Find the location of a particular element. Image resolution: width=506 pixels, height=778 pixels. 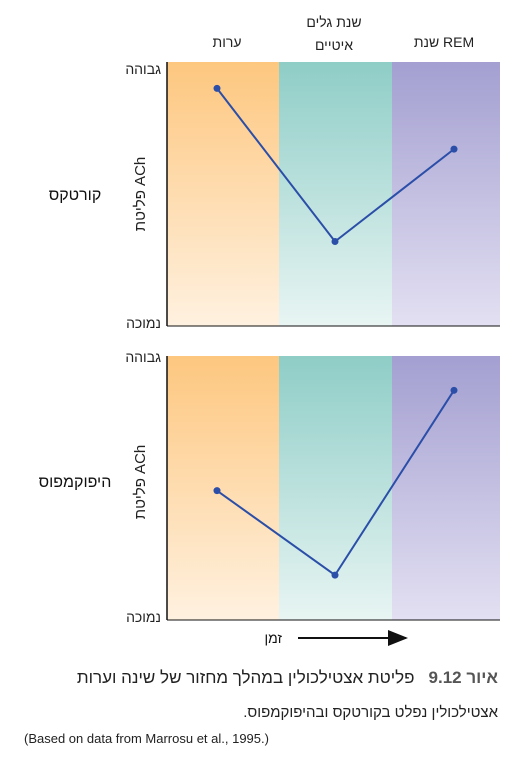

series-hippocampus is located at coordinates (335, 482).